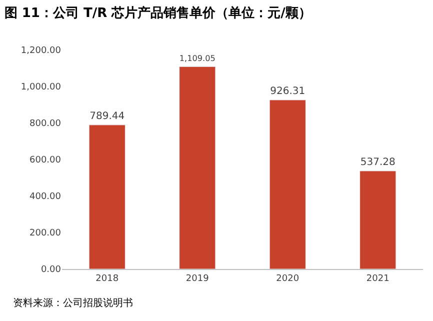 The width and height of the screenshot is (433, 321). What do you see at coordinates (51, 270) in the screenshot?
I see `y-tick-label: 0.00` at bounding box center [51, 270].